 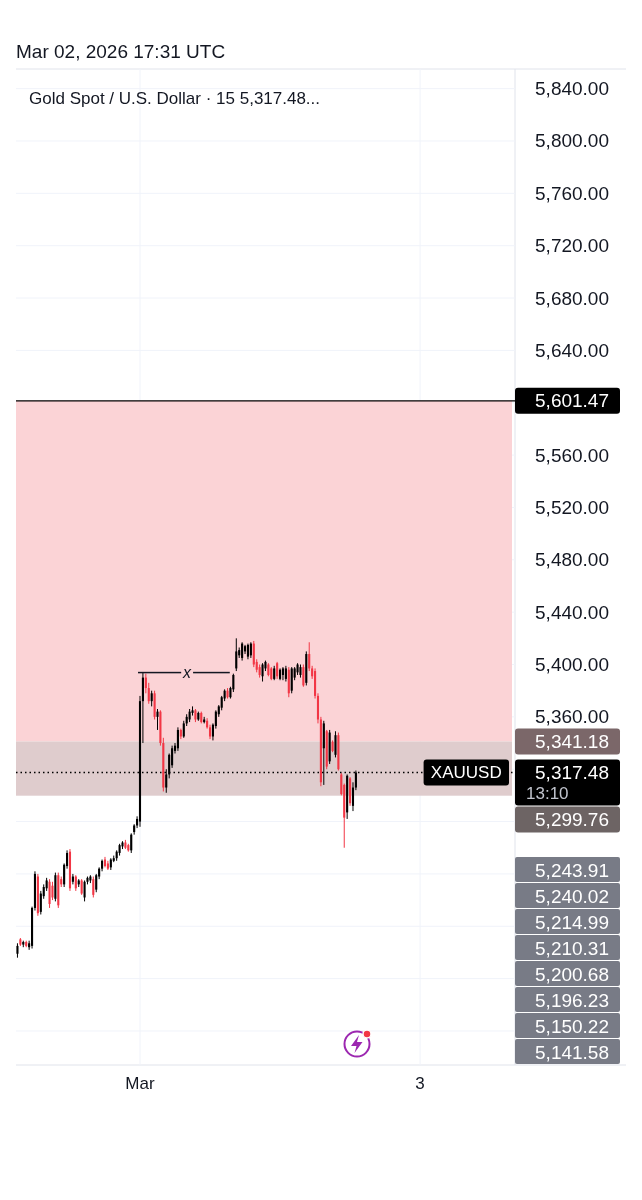 What do you see at coordinates (572, 773) in the screenshot?
I see `ref-line-label: 5,317.48` at bounding box center [572, 773].